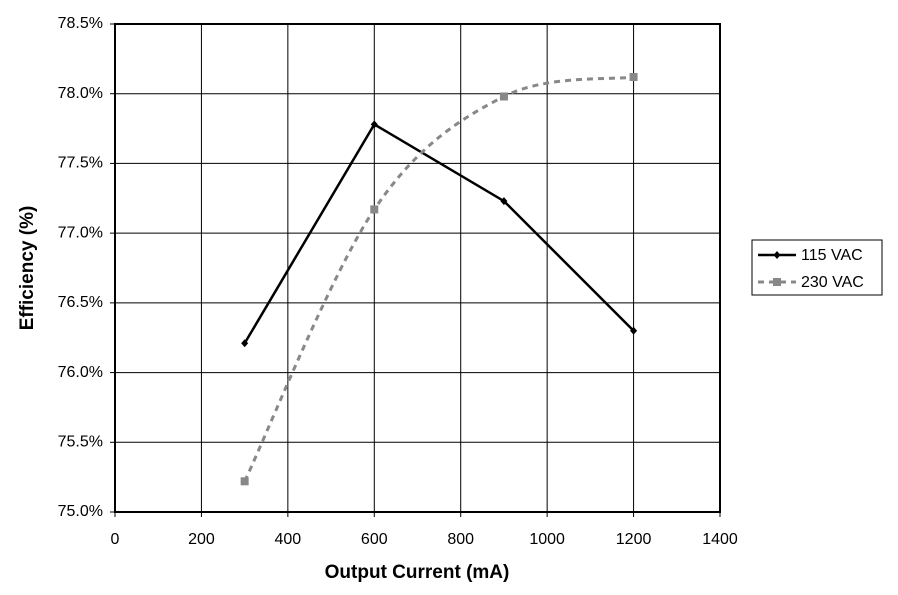  What do you see at coordinates (27, 268) in the screenshot?
I see `y-axis-title: Efficiency (%)` at bounding box center [27, 268].